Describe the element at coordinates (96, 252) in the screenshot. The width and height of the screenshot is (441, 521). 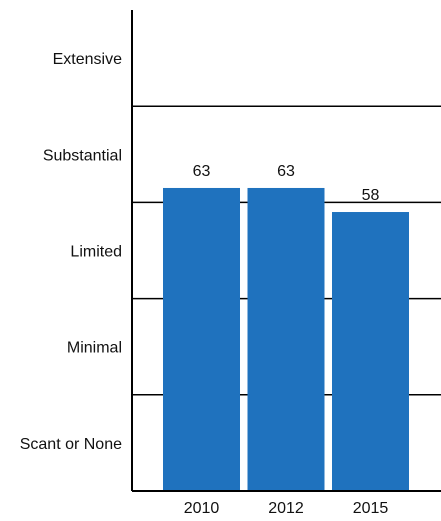
I see `y-band-label: Limited` at that location.